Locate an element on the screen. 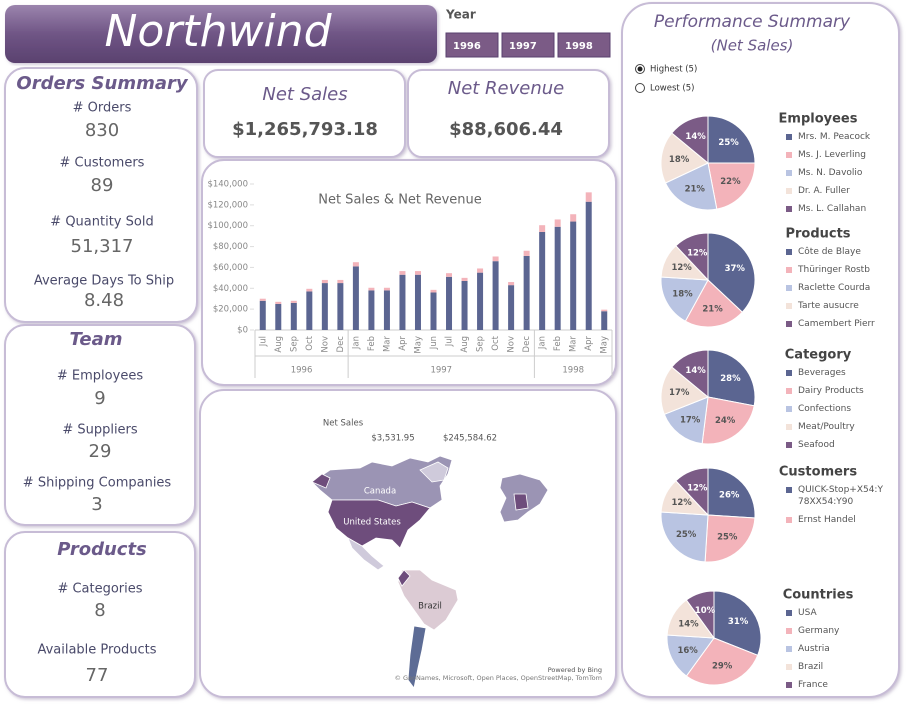  y-tick-label: $120,000 is located at coordinates (227, 205).